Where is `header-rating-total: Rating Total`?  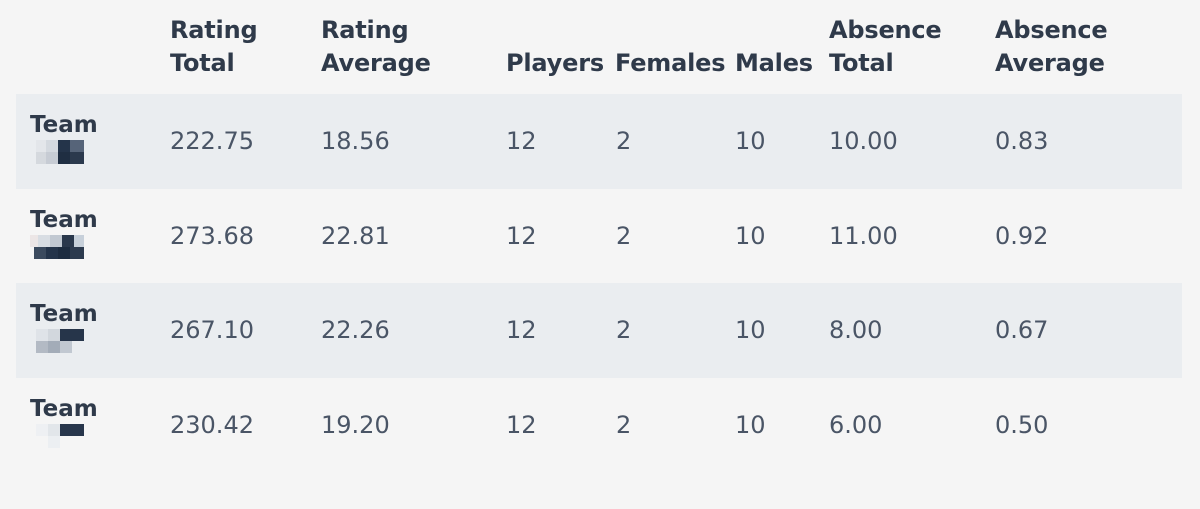
header-rating-total: Rating Total is located at coordinates (214, 47).